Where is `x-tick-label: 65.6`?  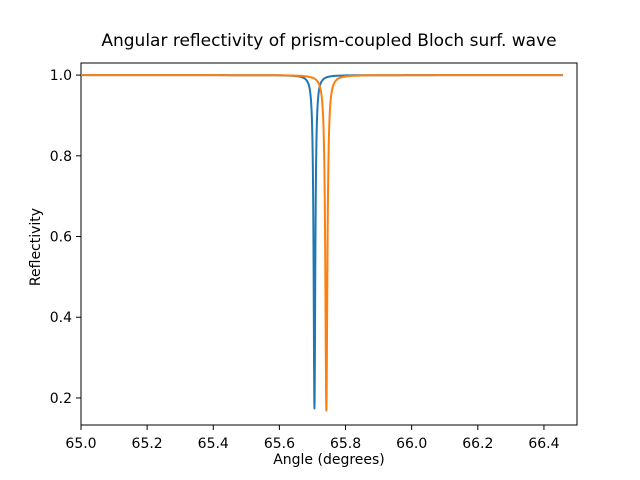 x-tick-label: 65.6 is located at coordinates (279, 444).